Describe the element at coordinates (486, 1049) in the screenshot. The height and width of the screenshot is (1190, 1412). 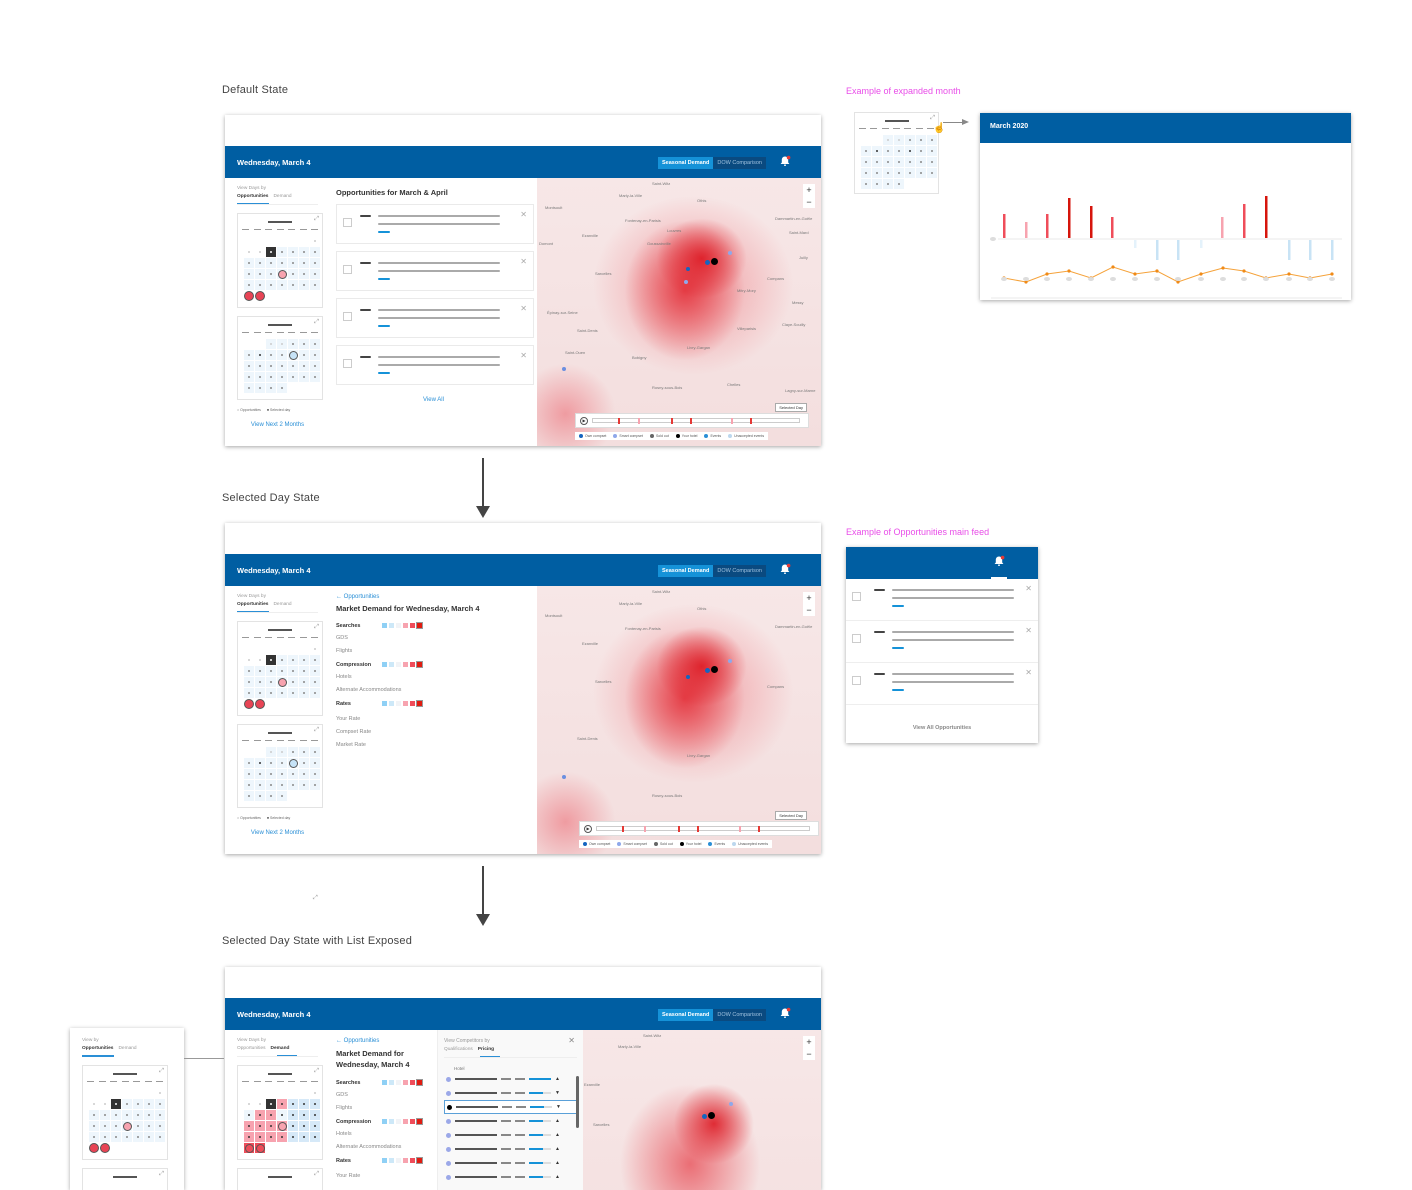
I see `tab-pricing: Pricing` at that location.